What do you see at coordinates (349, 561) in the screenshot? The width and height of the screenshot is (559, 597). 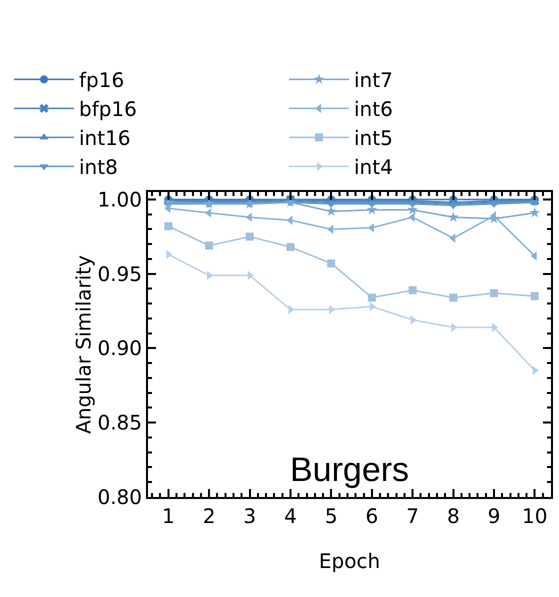 I see `x-axis-title: Epoch` at bounding box center [349, 561].